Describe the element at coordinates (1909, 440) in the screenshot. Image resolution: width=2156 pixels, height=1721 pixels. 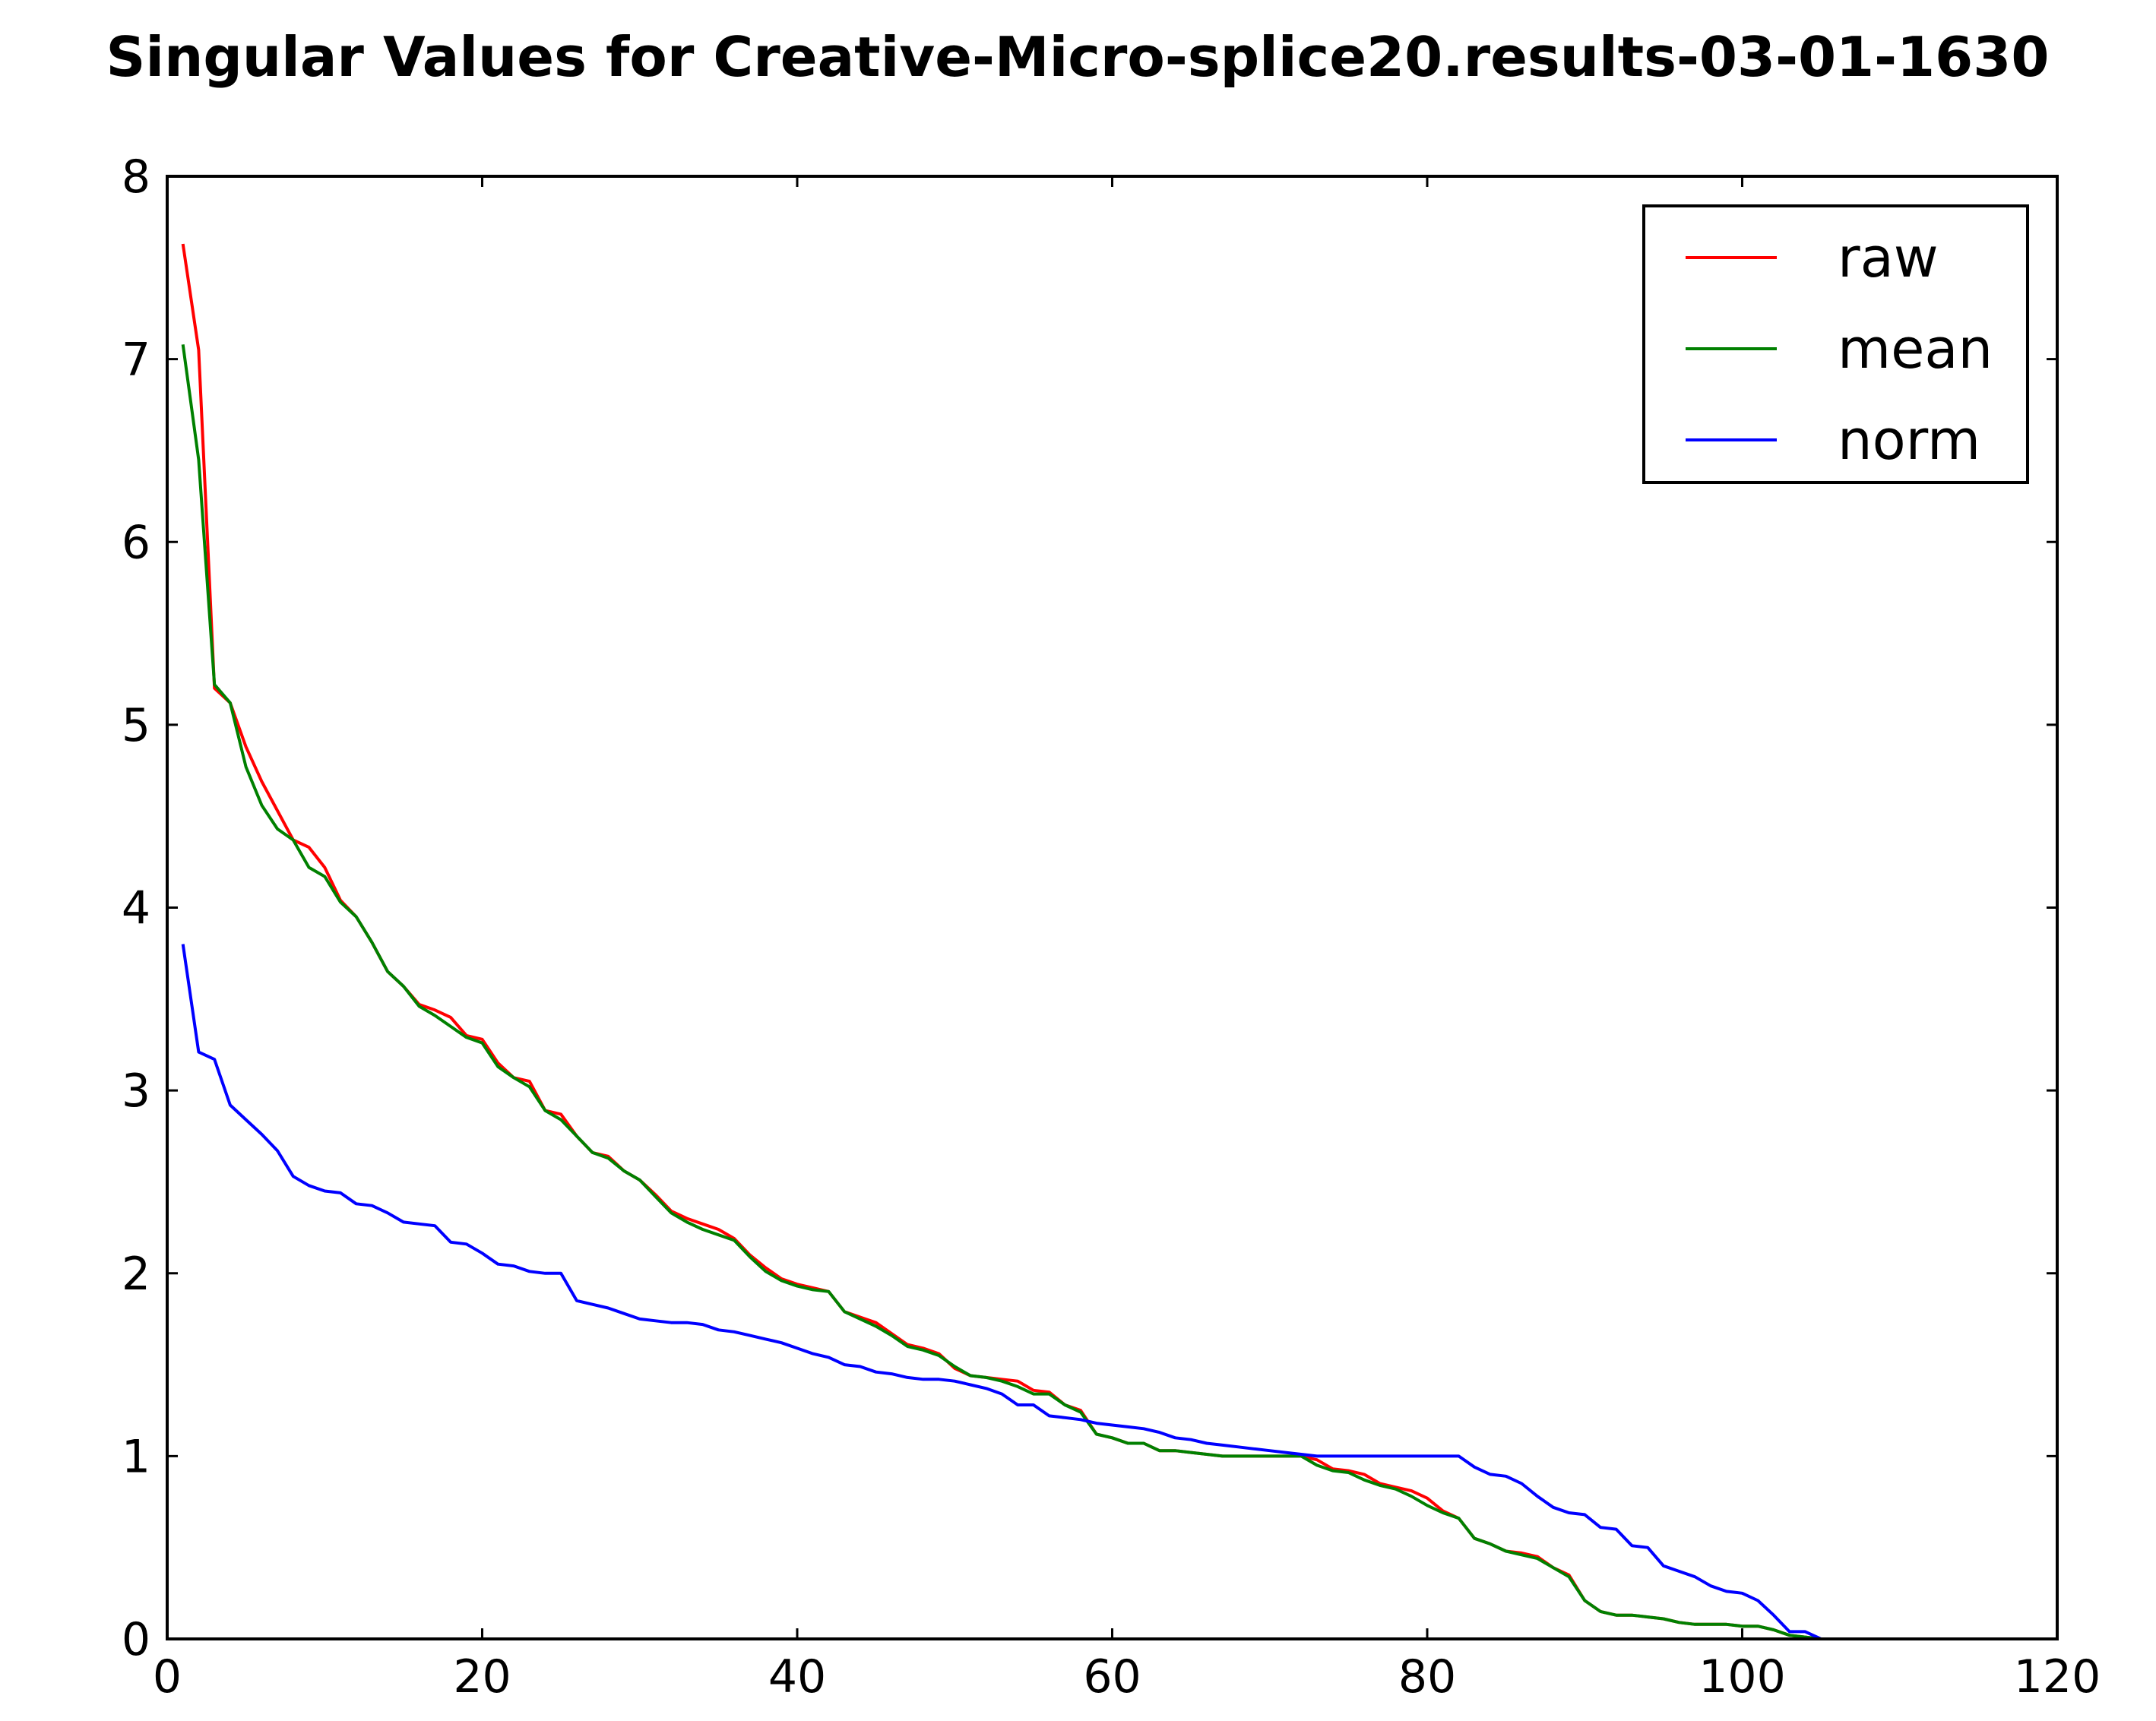
I see `legend-label-norm: norm` at that location.